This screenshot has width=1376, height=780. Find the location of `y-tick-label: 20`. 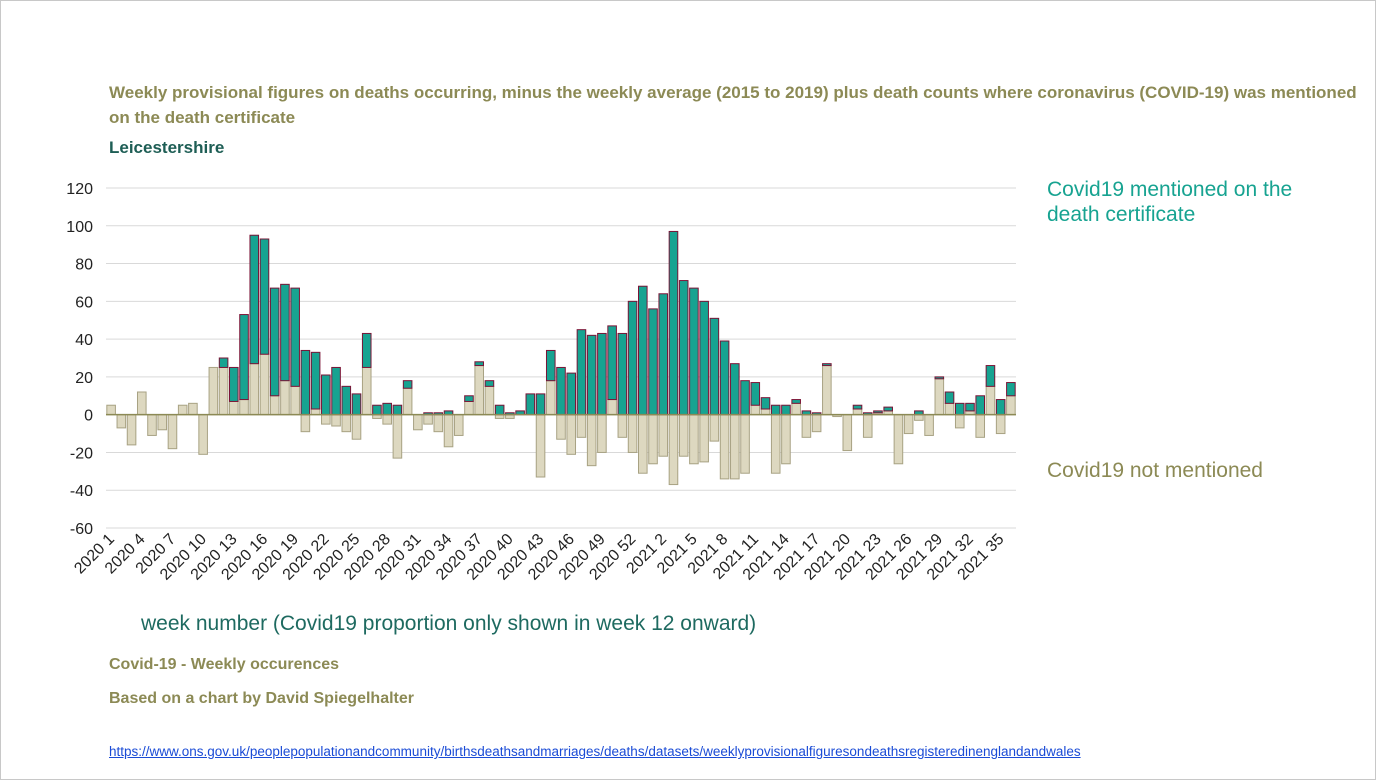

y-tick-label: 20 is located at coordinates (84, 378).